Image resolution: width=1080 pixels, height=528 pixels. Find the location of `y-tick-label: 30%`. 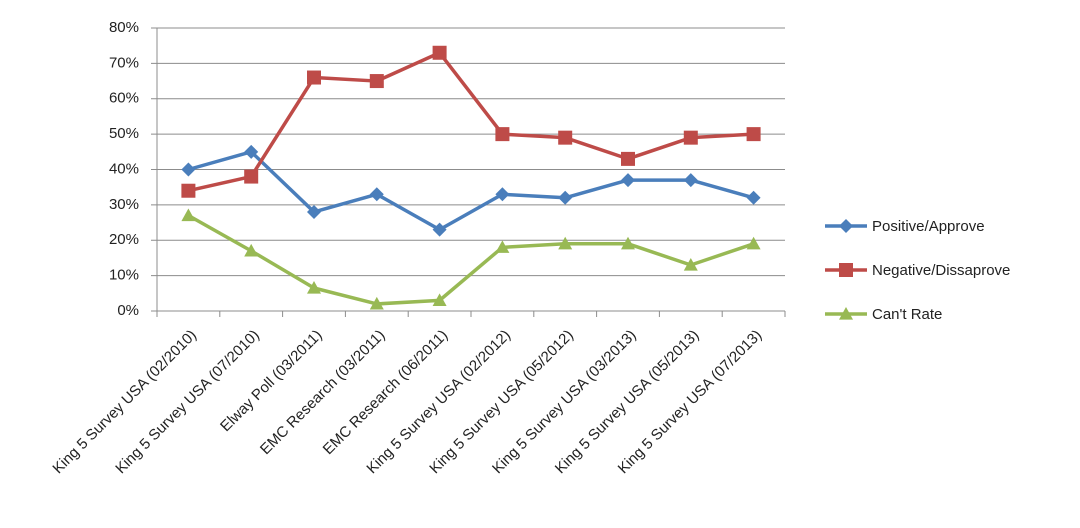

y-tick-label: 30% is located at coordinates (124, 204).